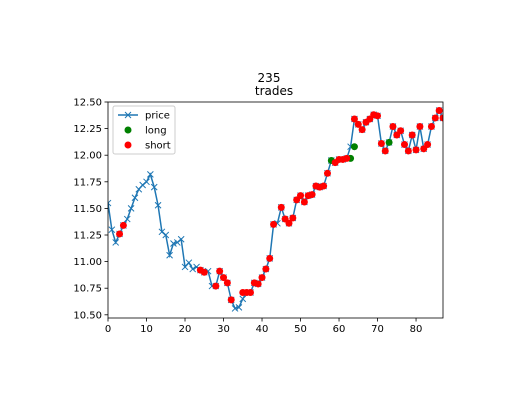  What do you see at coordinates (128, 115) in the screenshot?
I see `legend-price-marker` at bounding box center [128, 115].